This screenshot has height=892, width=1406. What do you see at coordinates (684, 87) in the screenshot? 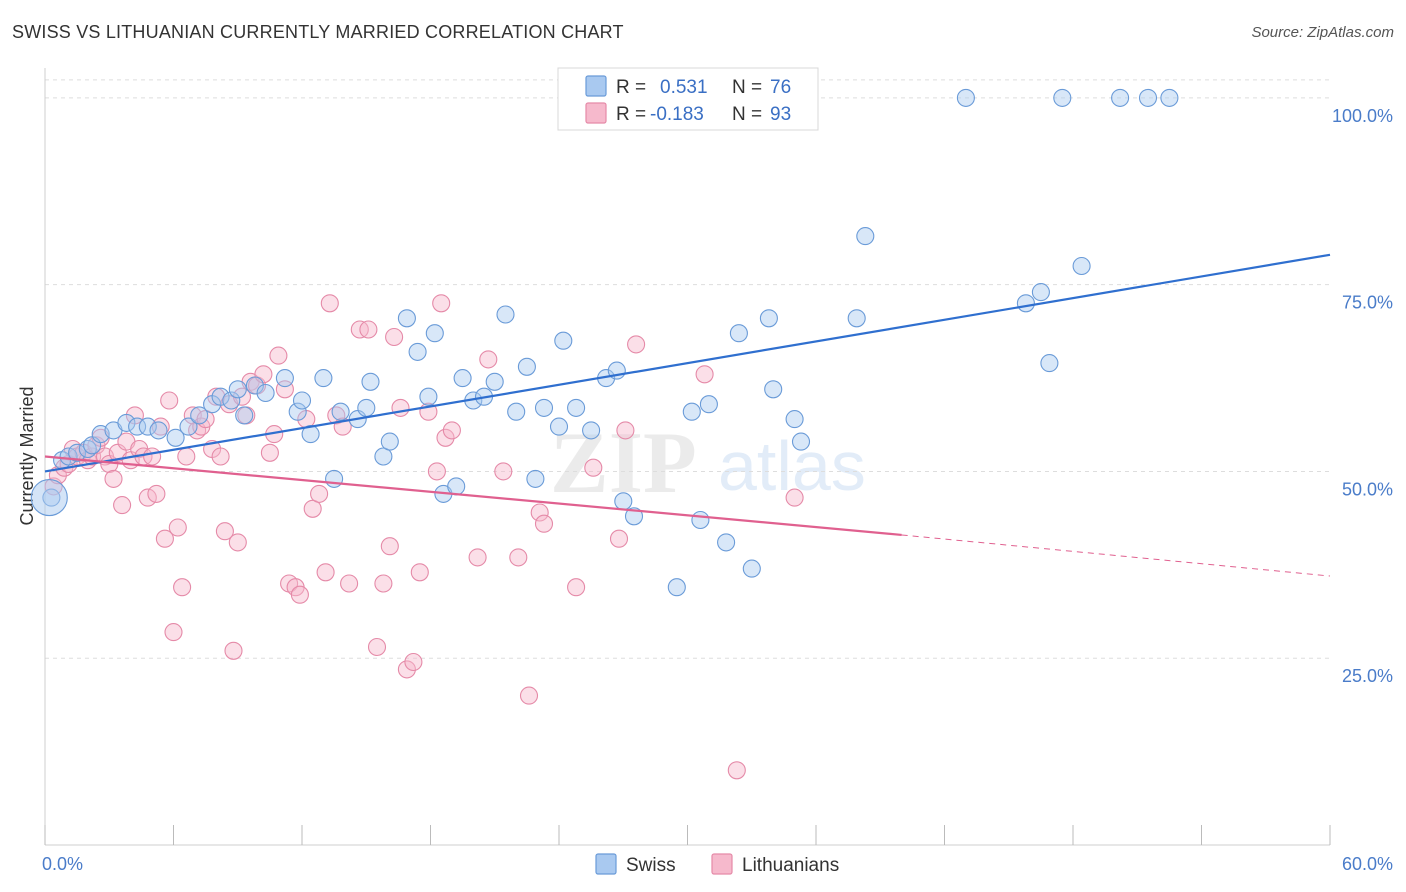
I see `stats-legend-swiss-r-value: 0.531` at bounding box center [684, 87].